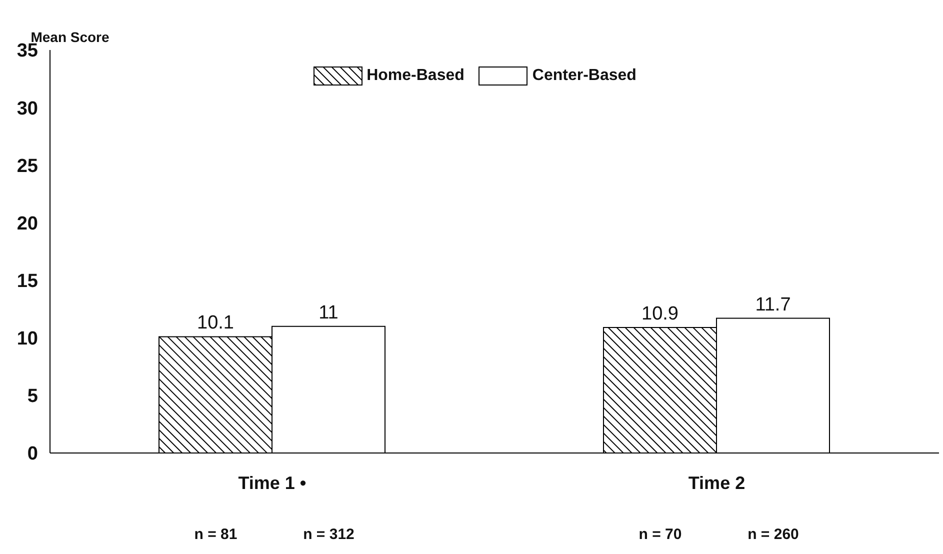 This screenshot has width=943, height=554. Describe the element at coordinates (32, 454) in the screenshot. I see `y-tick-label: 0` at that location.